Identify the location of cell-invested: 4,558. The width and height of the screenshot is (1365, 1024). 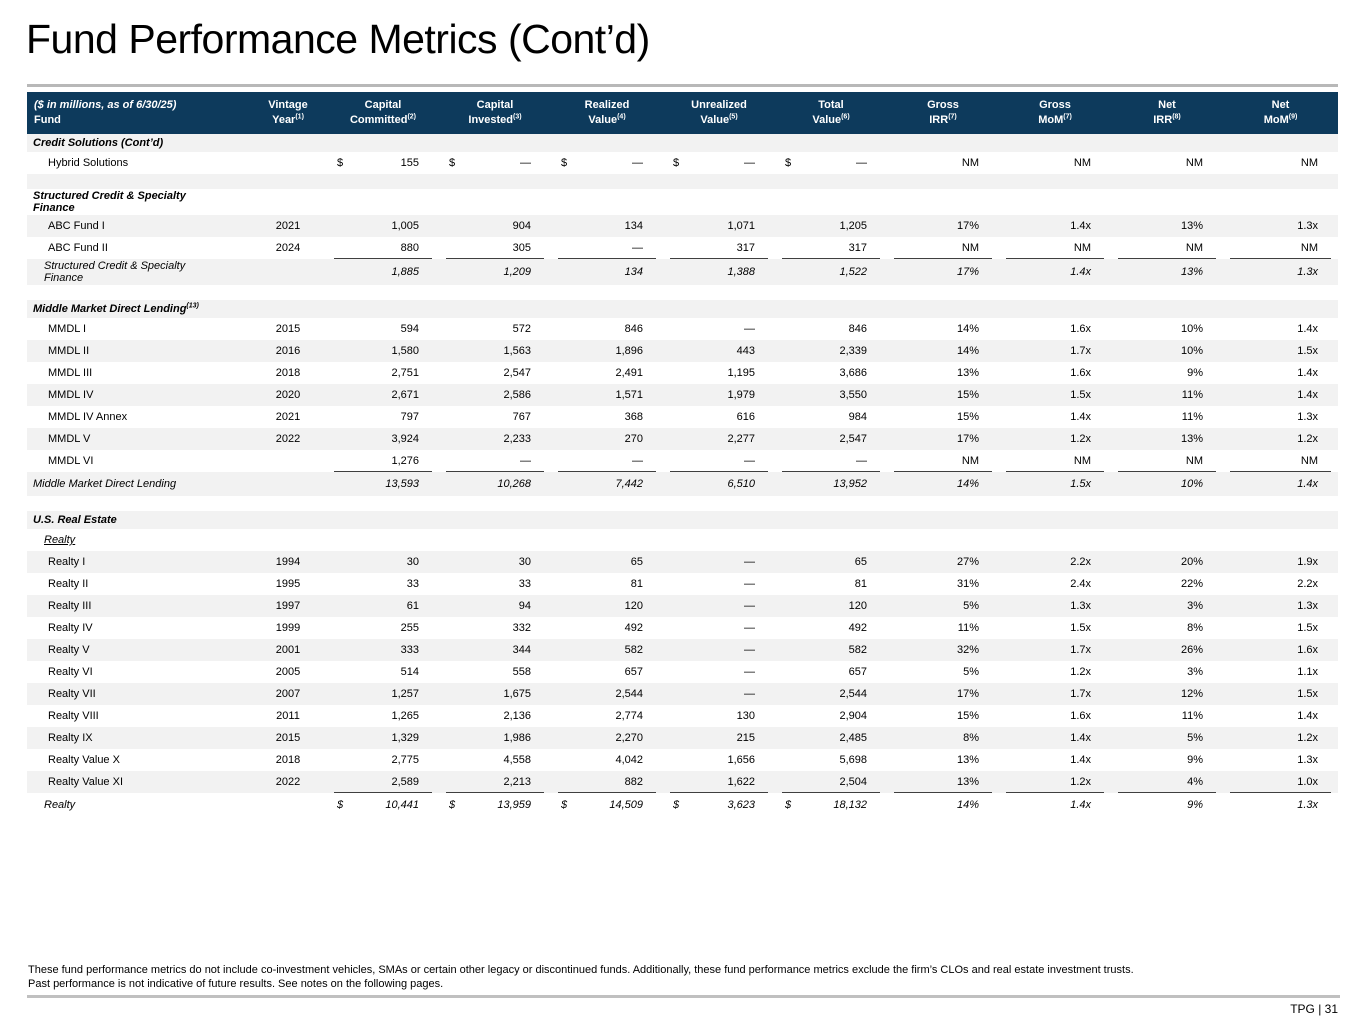
(517, 760).